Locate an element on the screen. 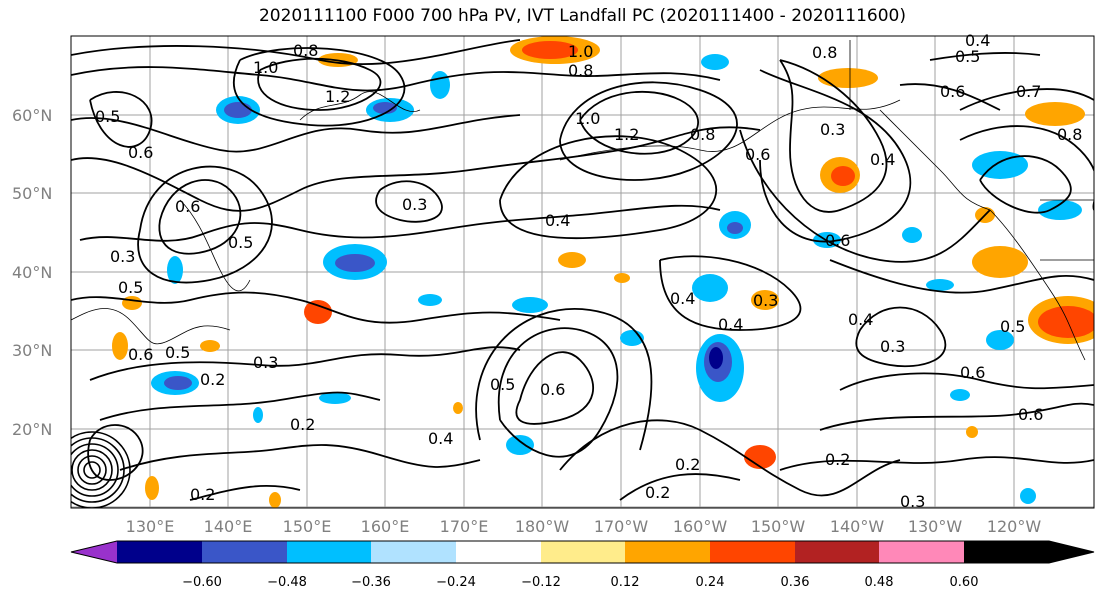 This screenshot has height=601, width=1105. colorbar-tick-label: 0.60 is located at coordinates (964, 582).